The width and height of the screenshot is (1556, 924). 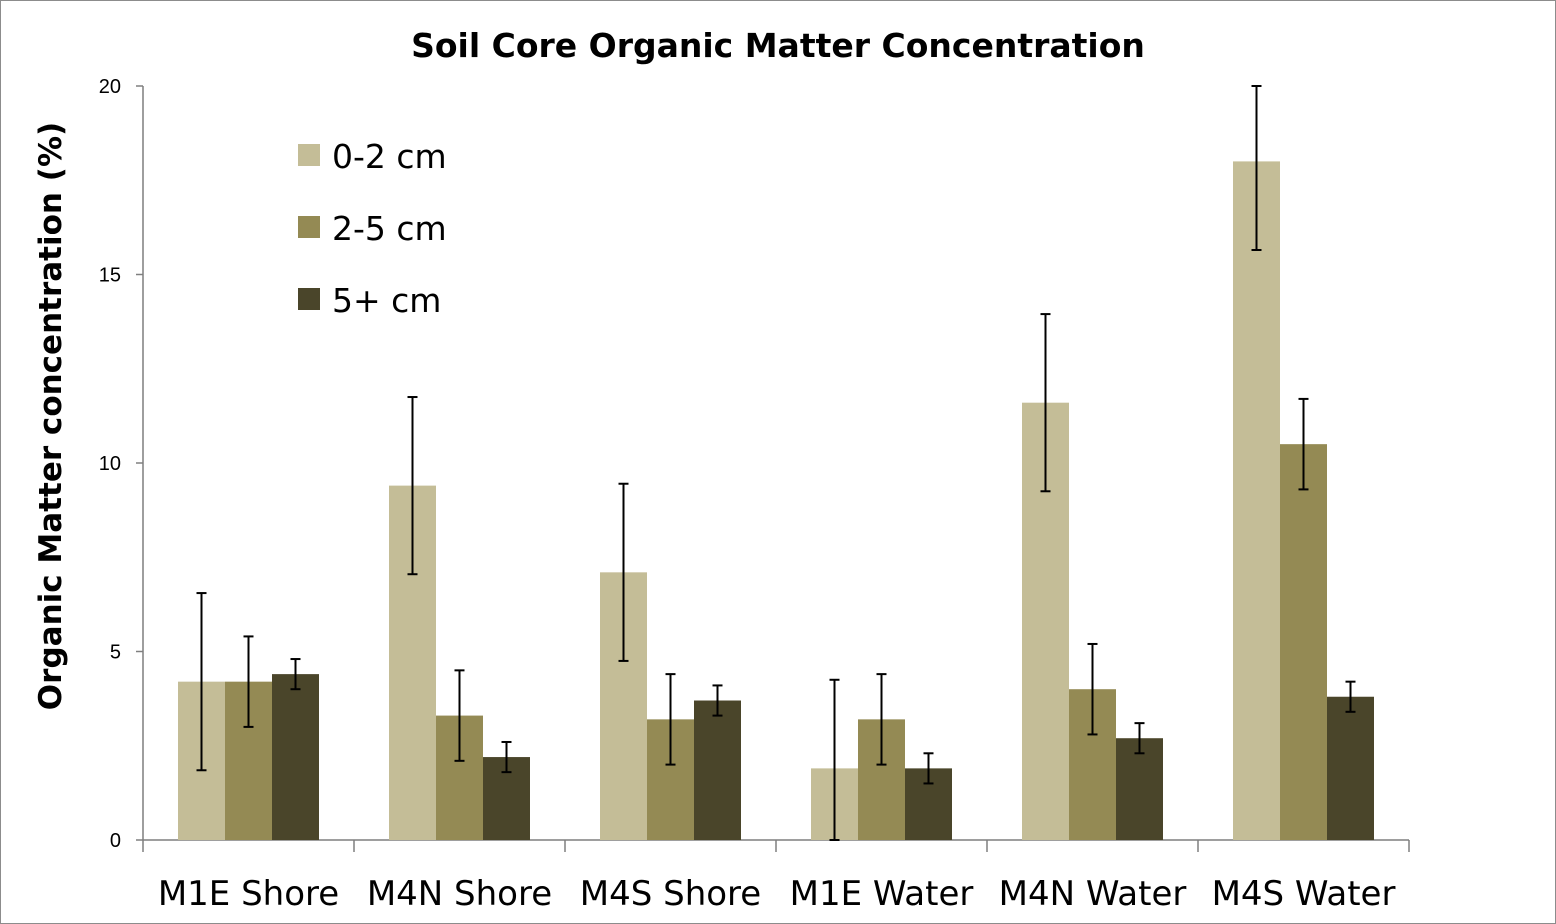 What do you see at coordinates (110, 87) in the screenshot?
I see `y-tick-label: 20` at bounding box center [110, 87].